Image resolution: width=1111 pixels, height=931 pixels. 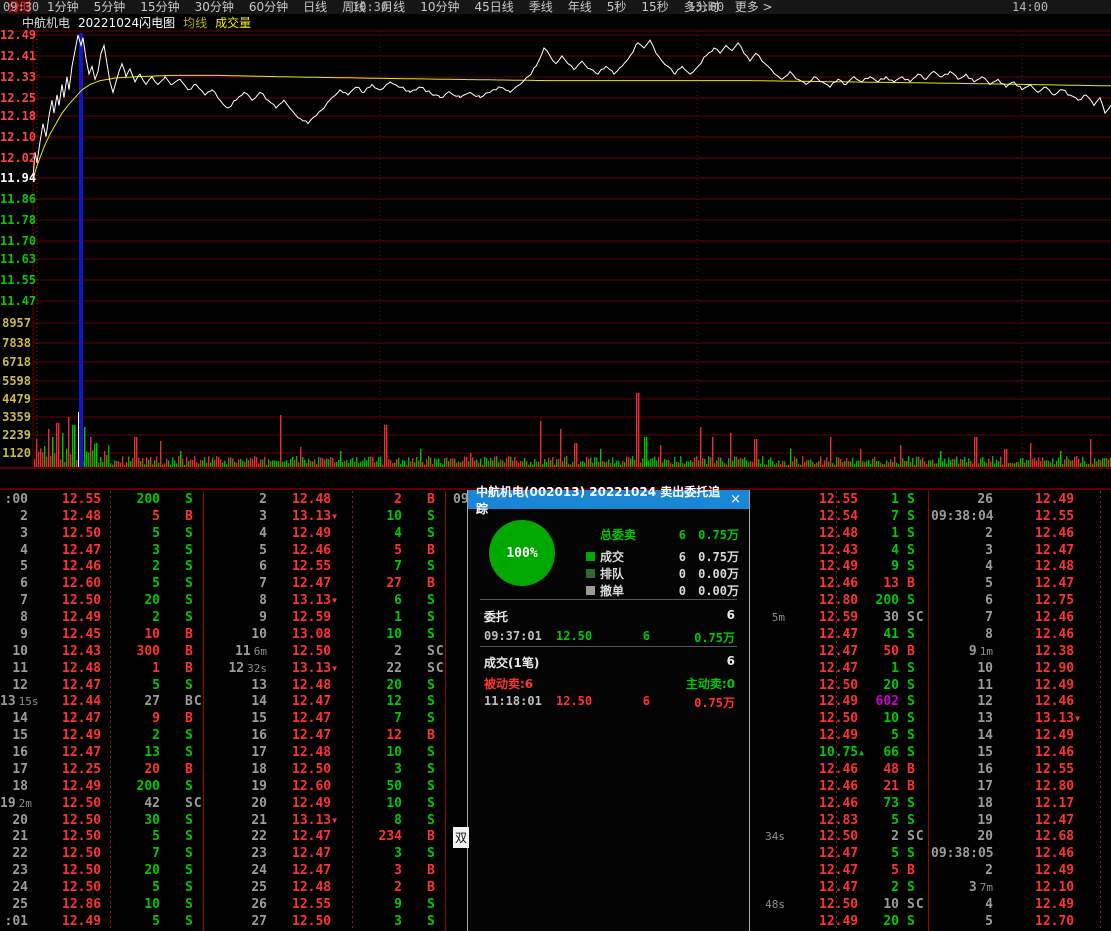 What do you see at coordinates (343, 921) in the screenshot?
I see `tick-row: 27 12.50 3 S` at bounding box center [343, 921].